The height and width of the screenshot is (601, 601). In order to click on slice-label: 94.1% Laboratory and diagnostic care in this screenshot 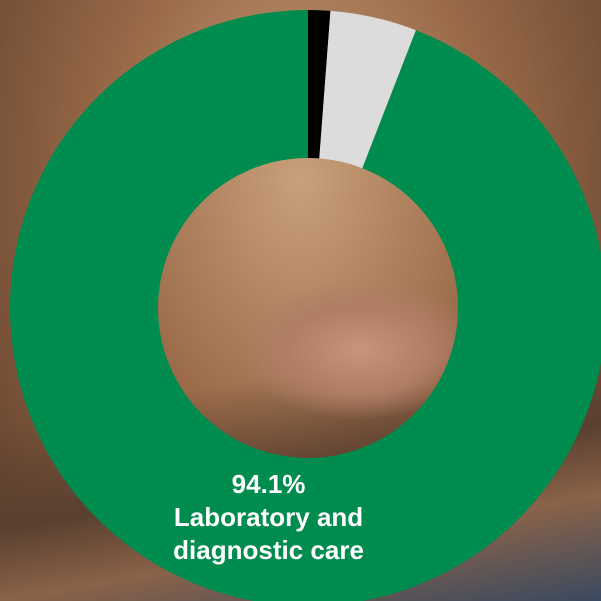, I will do `click(269, 517)`.